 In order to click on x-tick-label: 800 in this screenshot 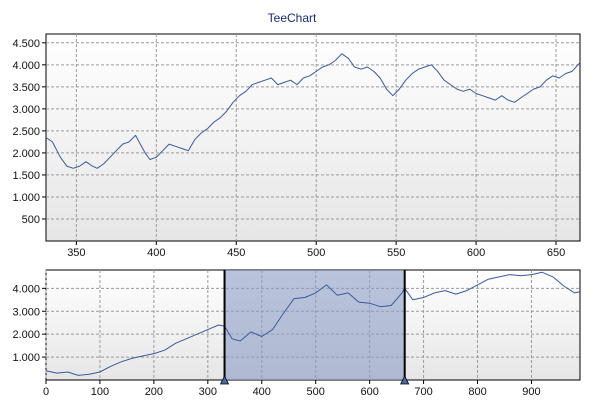, I will do `click(477, 392)`.